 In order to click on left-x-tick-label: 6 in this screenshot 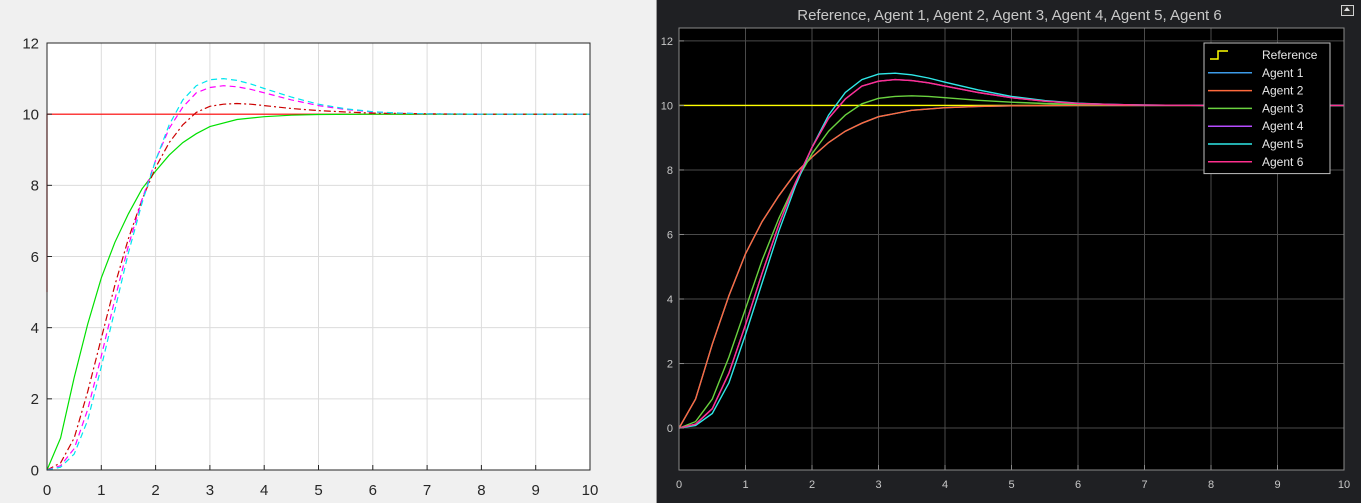, I will do `click(373, 490)`.